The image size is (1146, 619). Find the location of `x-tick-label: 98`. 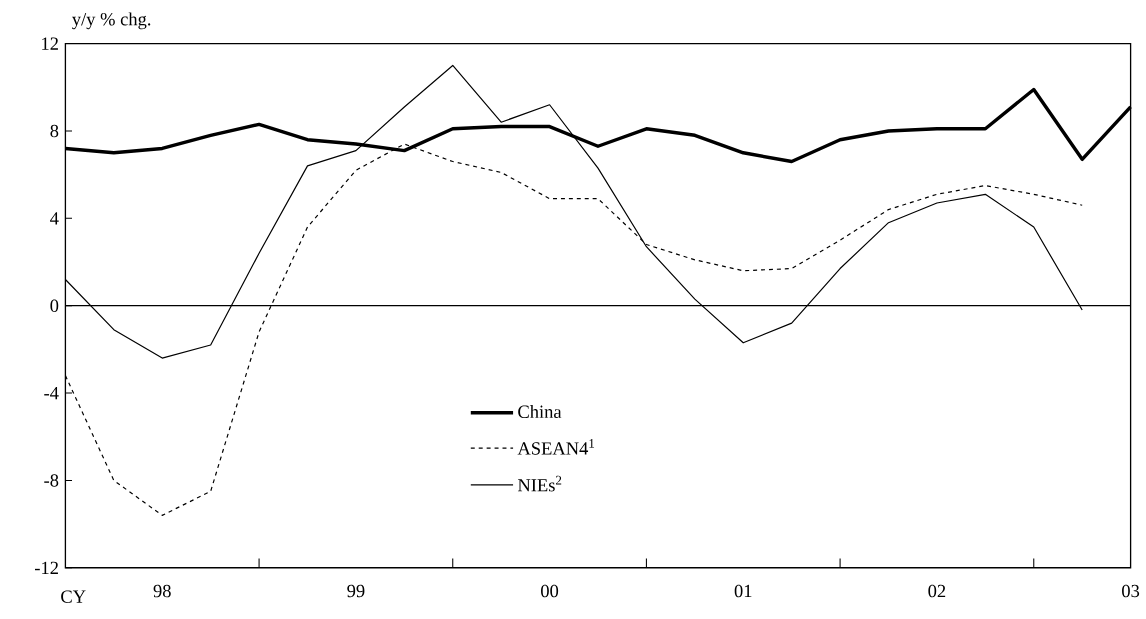

x-tick-label: 98 is located at coordinates (162, 591).